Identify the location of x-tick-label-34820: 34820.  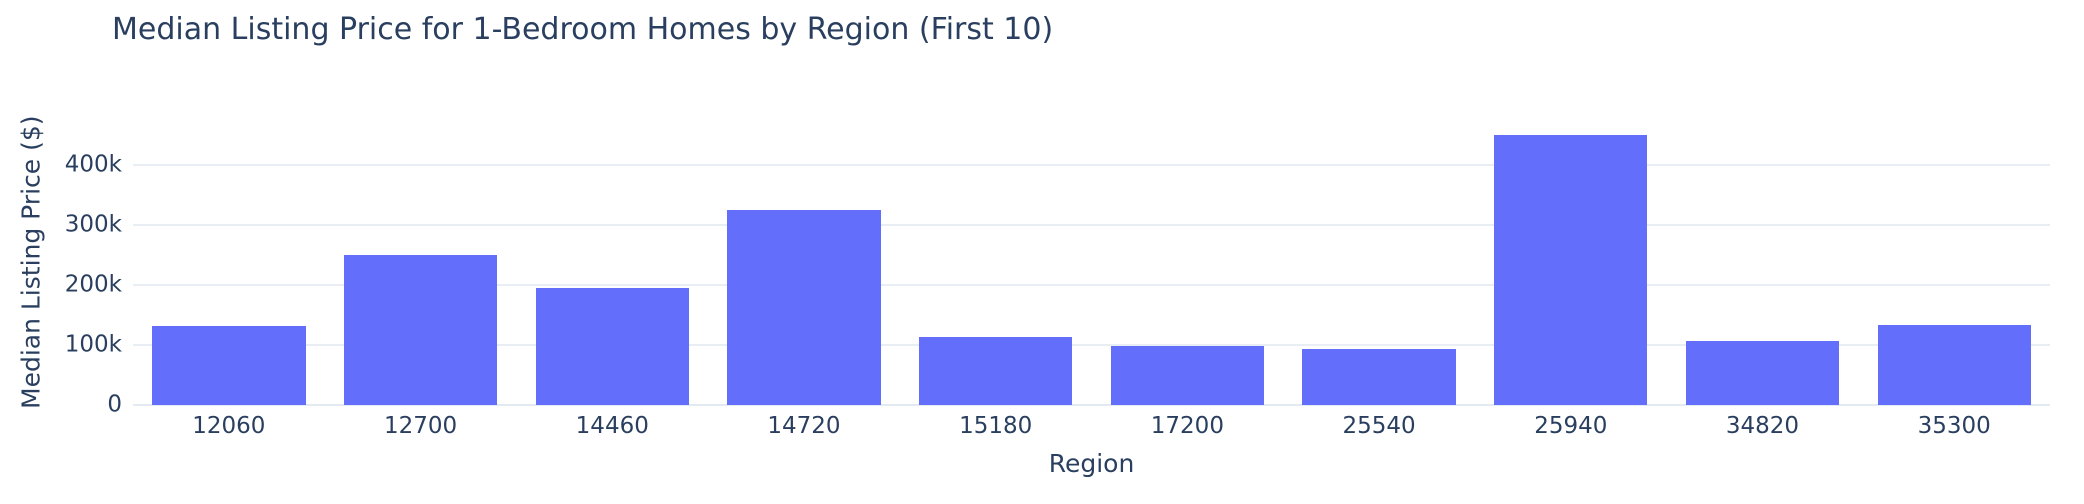
(1762, 426).